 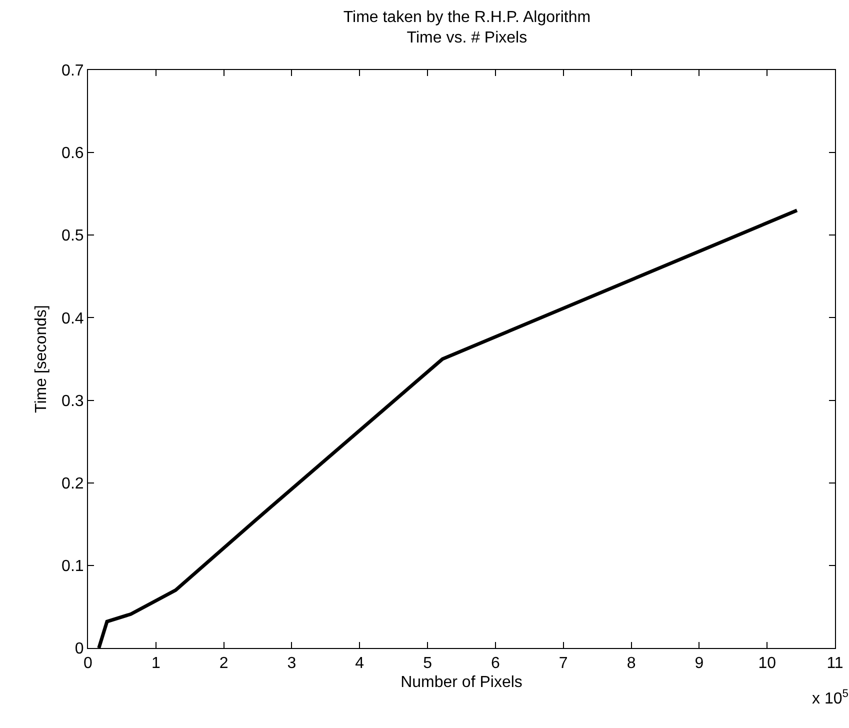 I want to click on x-tick-label: 11, so click(x=835, y=663).